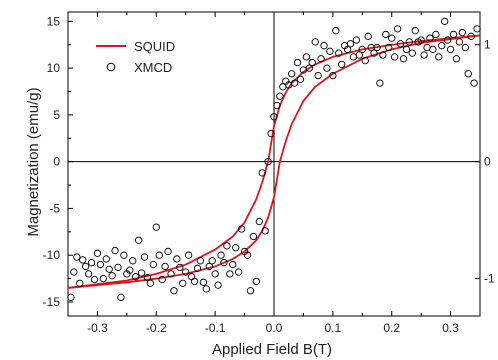 This screenshot has height=360, width=498. I want to click on y-axis-title: Magnetization (emu/g), so click(33, 161).